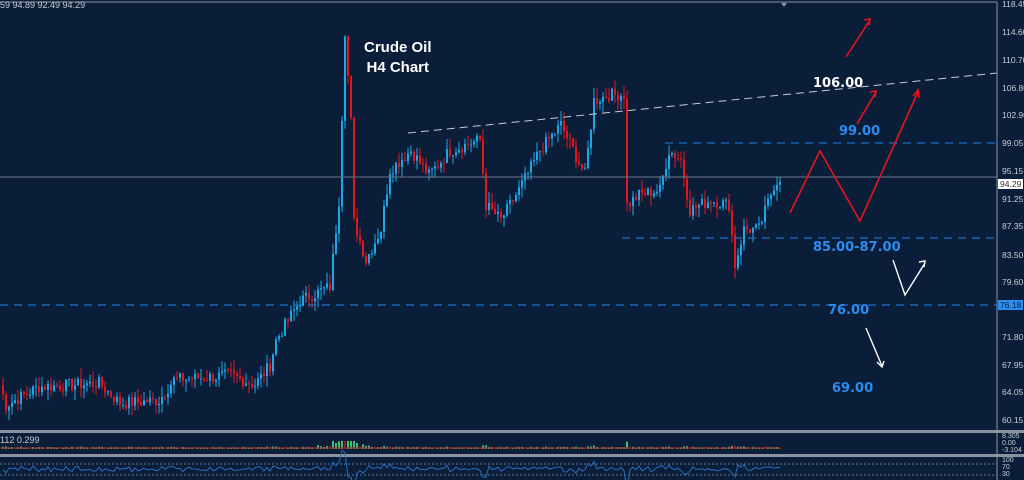 The image size is (1024, 480). What do you see at coordinates (1011, 436) in the screenshot?
I see `ind1-tick: 8.305` at bounding box center [1011, 436].